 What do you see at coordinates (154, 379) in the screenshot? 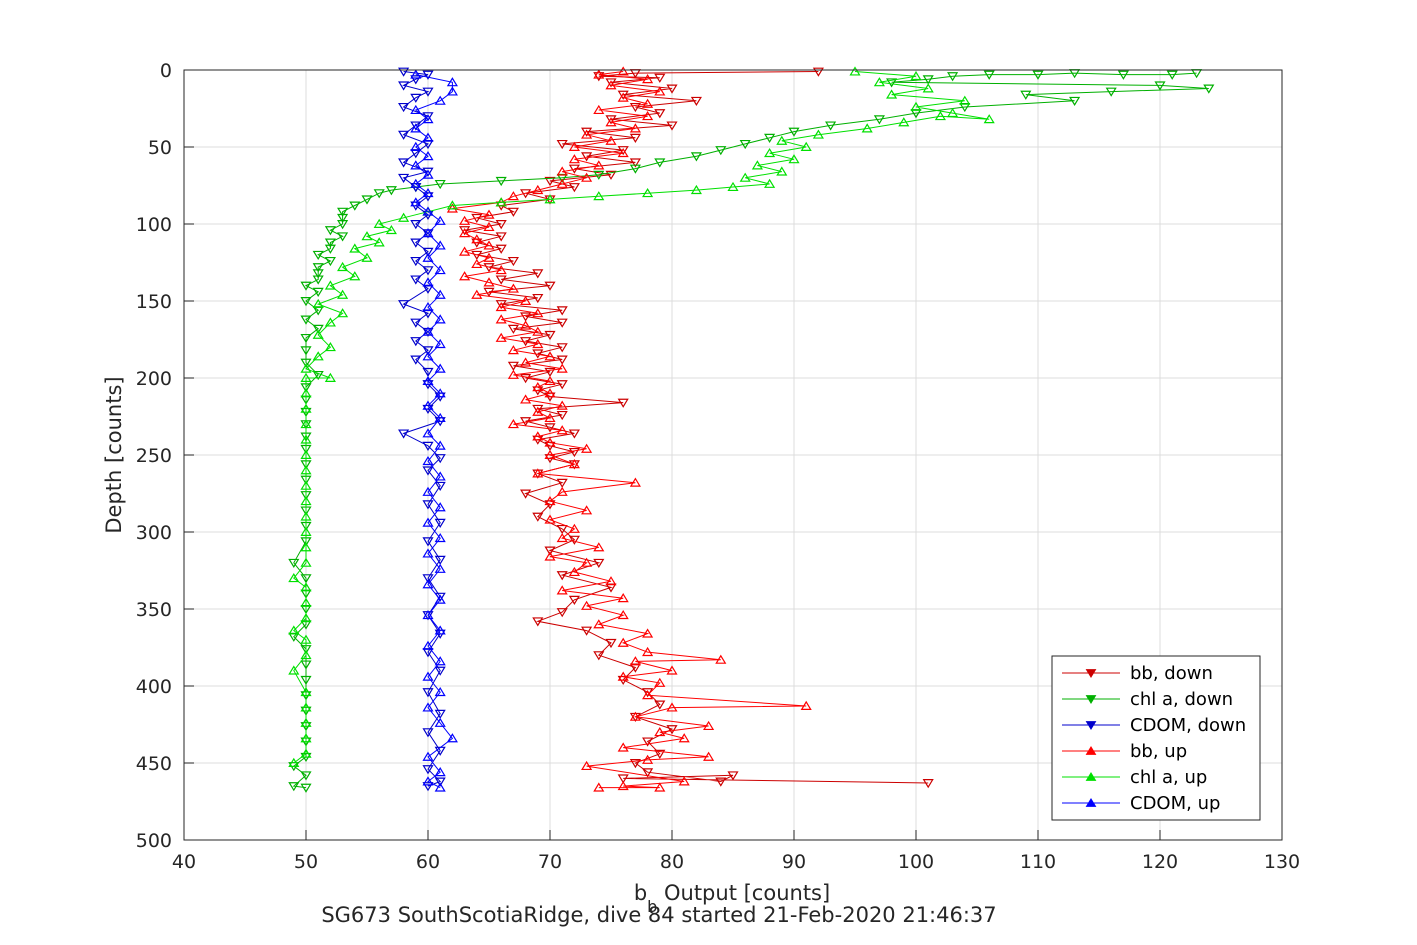
I see `y-tick-label: 200` at bounding box center [154, 379].